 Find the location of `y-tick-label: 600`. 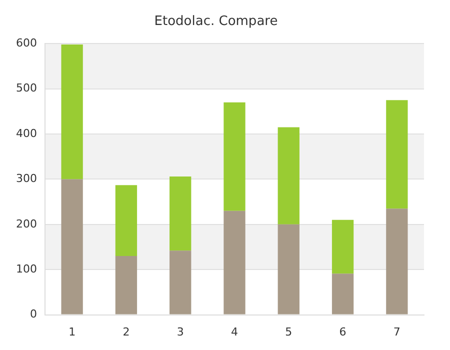

y-tick-label: 600 is located at coordinates (26, 43).